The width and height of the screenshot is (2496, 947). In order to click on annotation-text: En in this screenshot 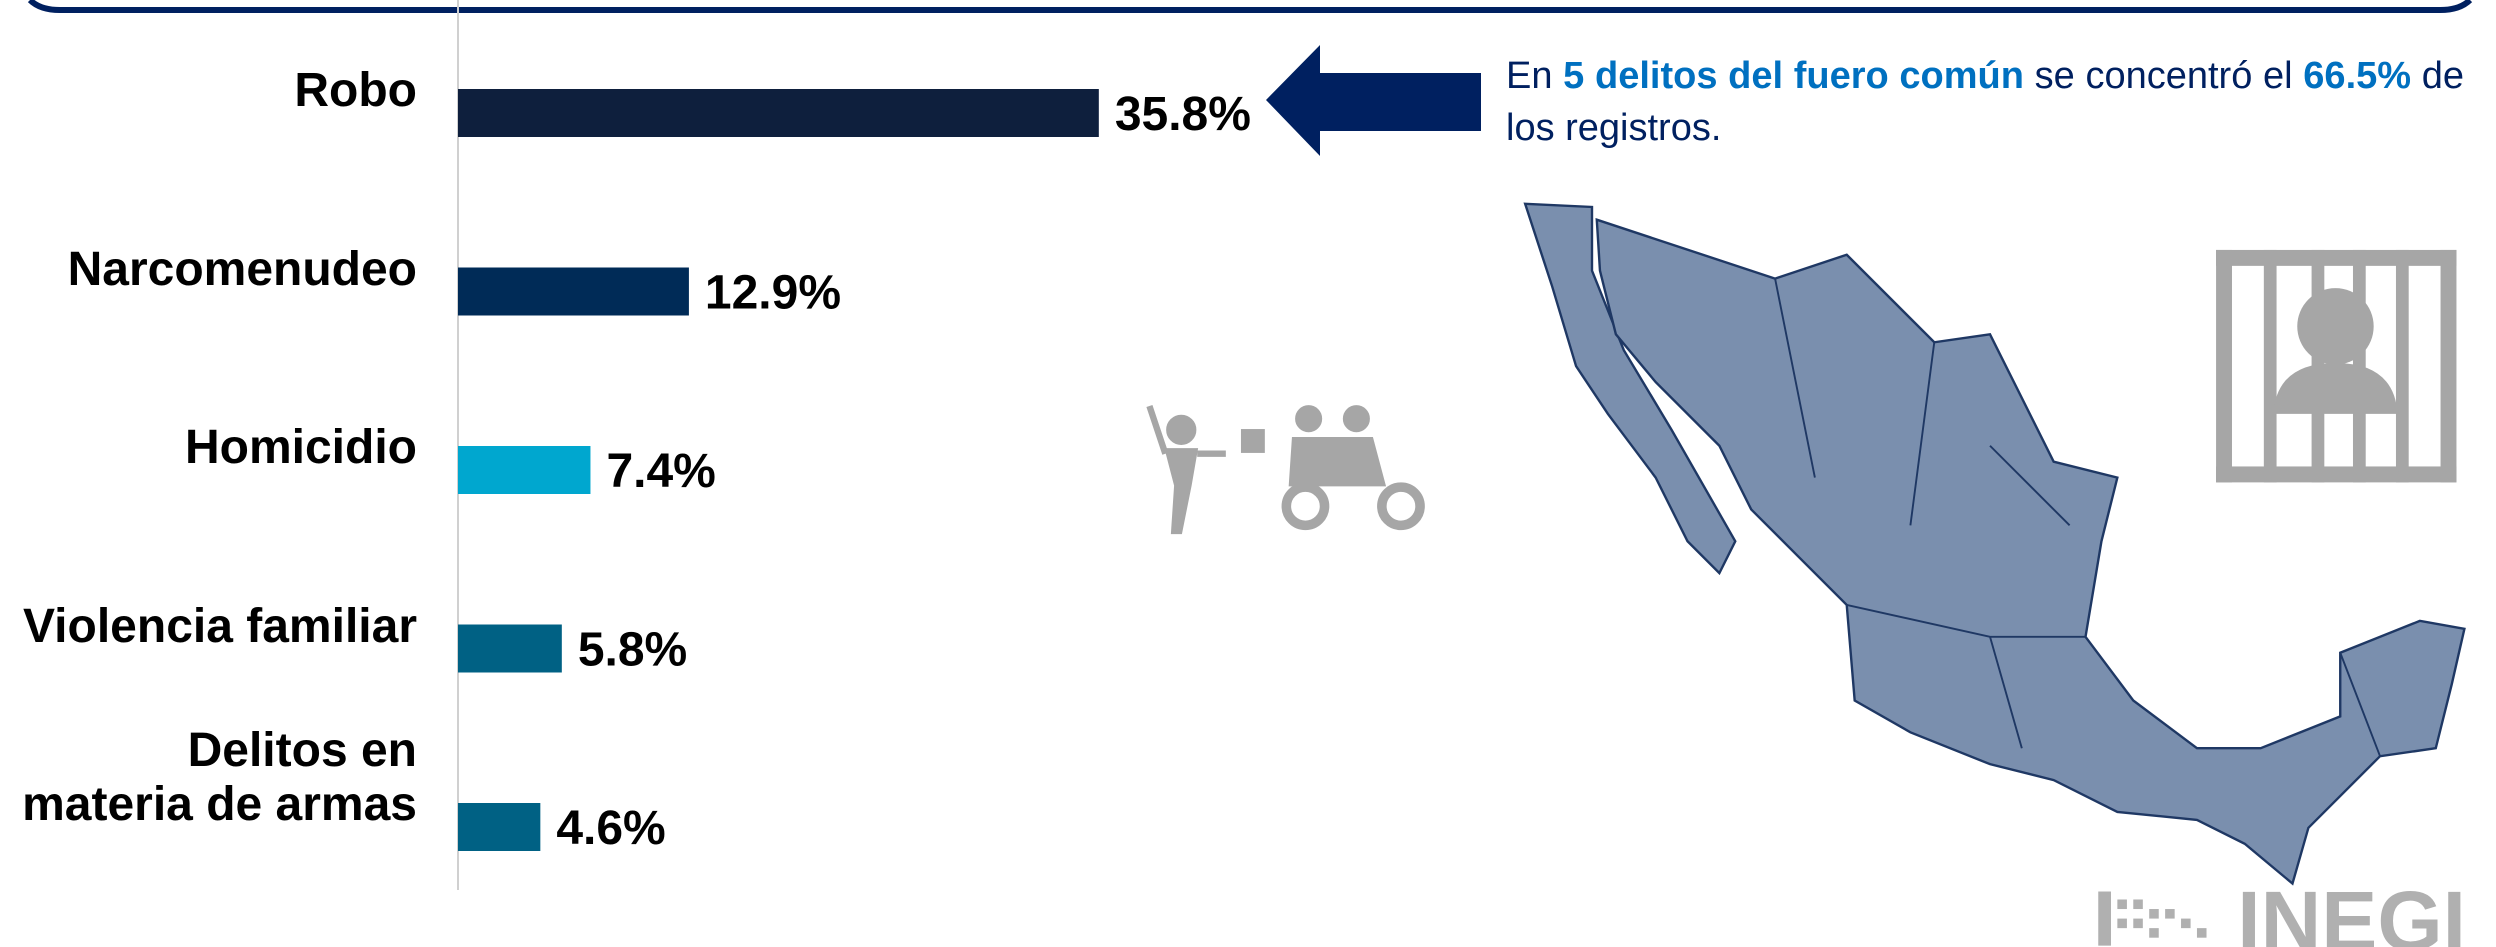, I will do `click(1535, 76)`.